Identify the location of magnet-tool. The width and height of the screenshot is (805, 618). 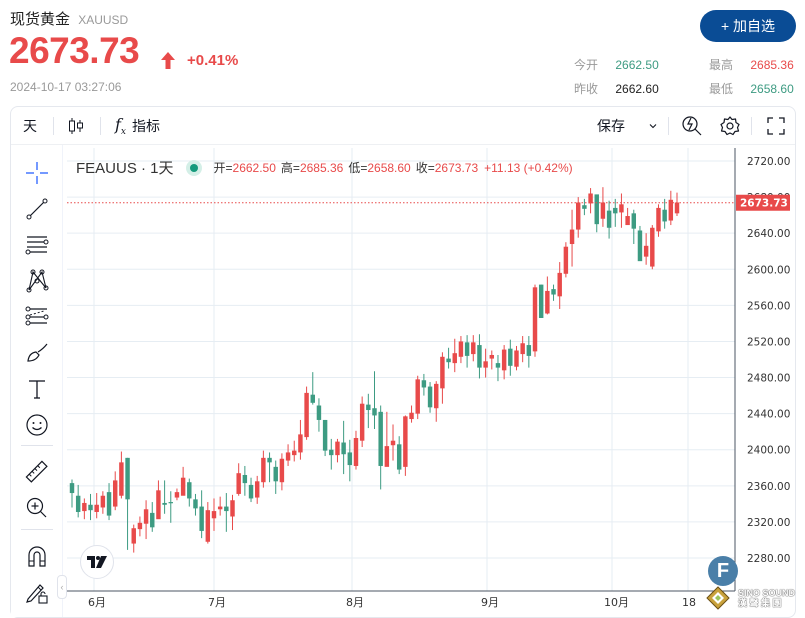
(37, 556).